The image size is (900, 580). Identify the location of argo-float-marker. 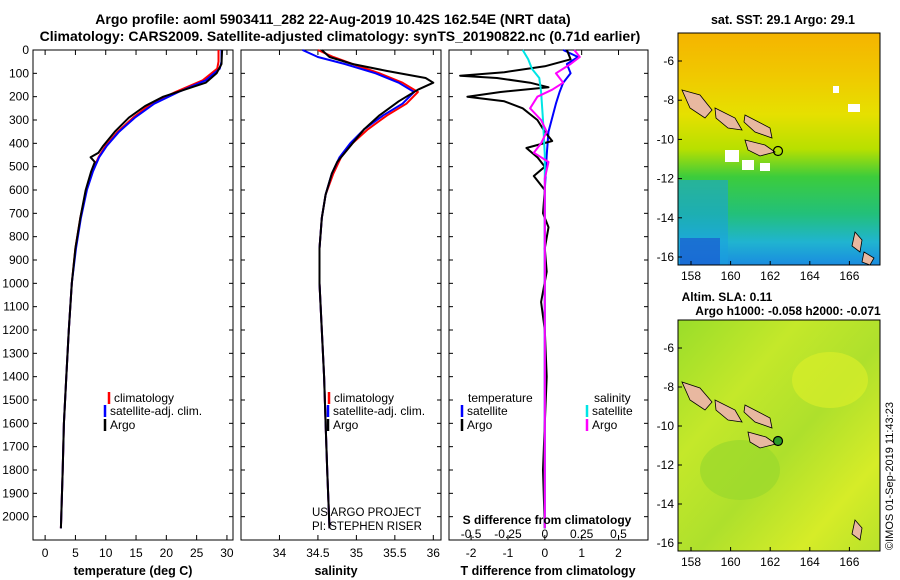
(778, 441).